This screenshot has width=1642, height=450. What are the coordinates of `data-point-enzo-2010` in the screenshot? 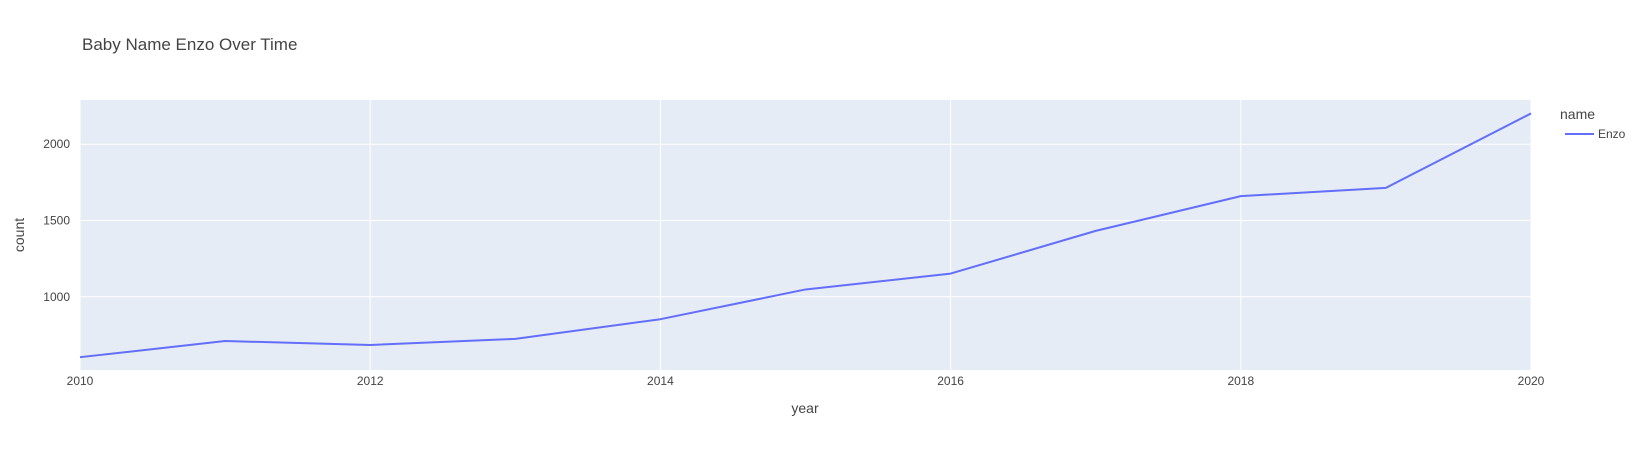 It's located at (80, 357).